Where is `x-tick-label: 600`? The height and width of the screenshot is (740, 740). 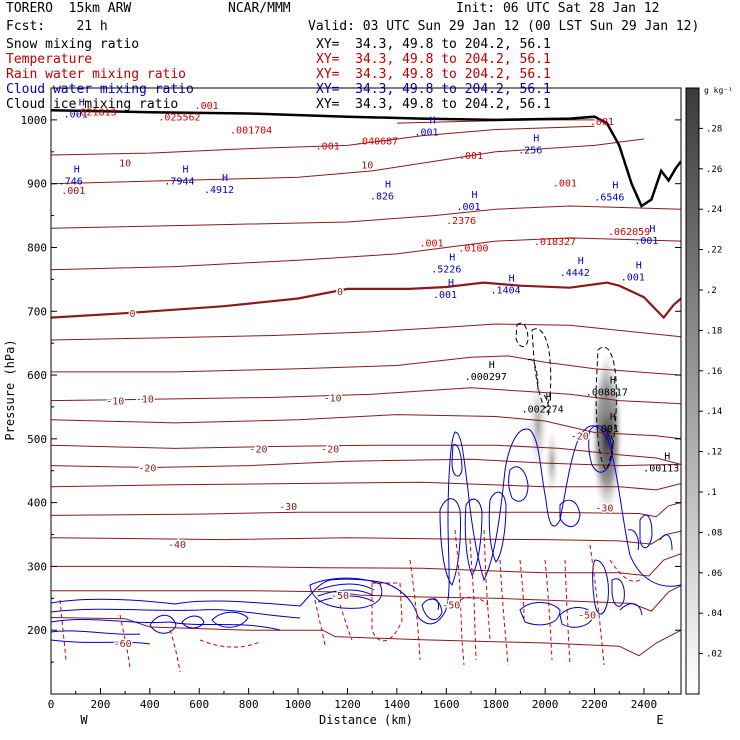 x-tick-label: 600 is located at coordinates (199, 704).